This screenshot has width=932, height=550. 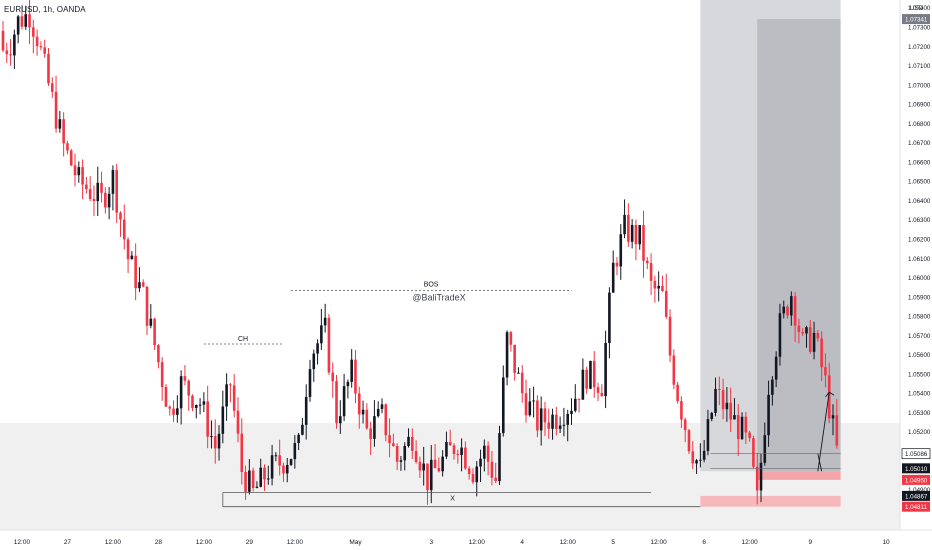 What do you see at coordinates (919, 490) in the screenshot?
I see `y-tick-label: 1.04900` at bounding box center [919, 490].